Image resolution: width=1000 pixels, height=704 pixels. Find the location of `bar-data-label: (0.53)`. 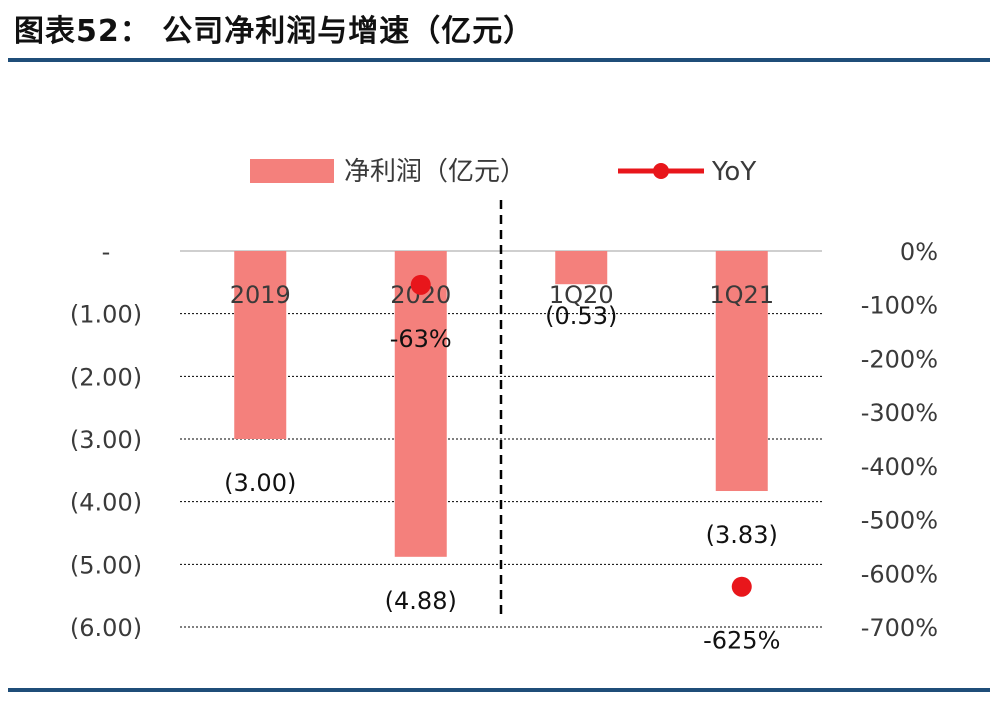

bar-data-label: (0.53) is located at coordinates (581, 316).